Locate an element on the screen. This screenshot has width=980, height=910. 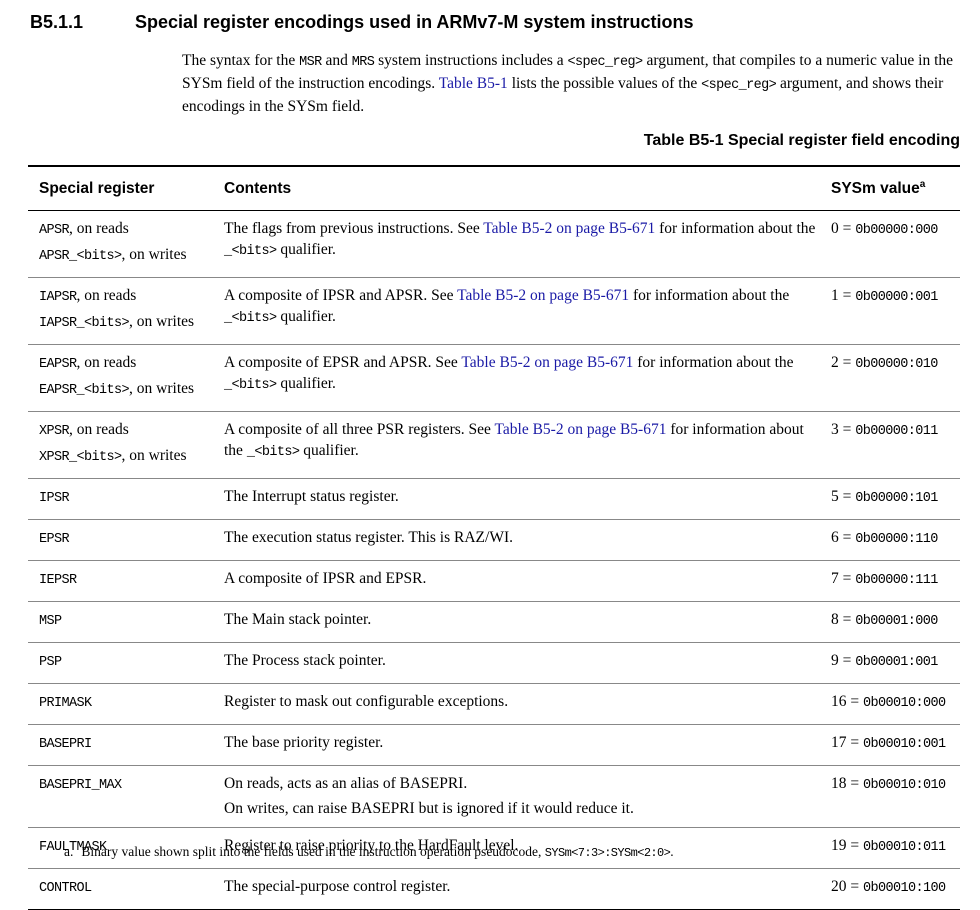
text-run: system instructions includes a is located at coordinates (471, 60).